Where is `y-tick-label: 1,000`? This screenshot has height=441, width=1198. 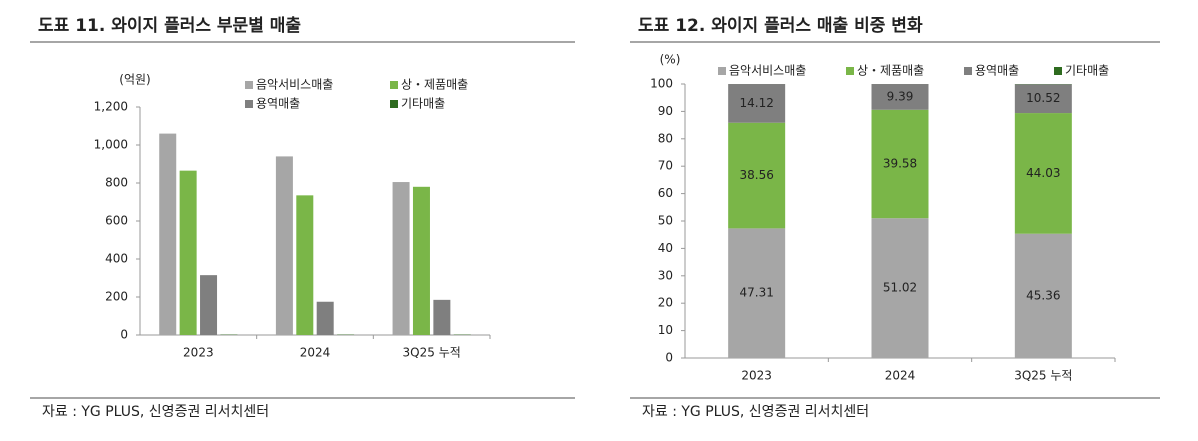
y-tick-label: 1,000 is located at coordinates (111, 145).